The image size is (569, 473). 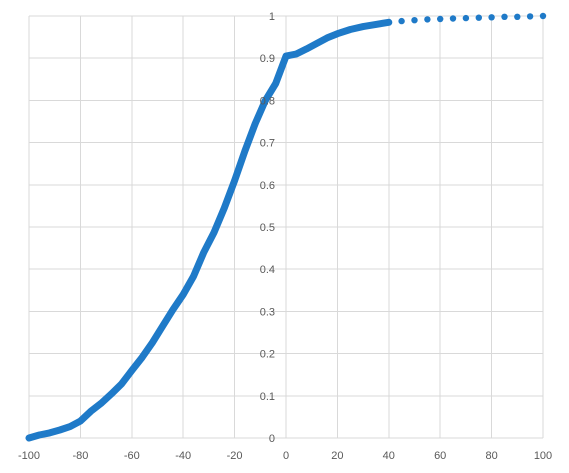 I want to click on y-tick-label: 0.9, so click(x=267, y=59).